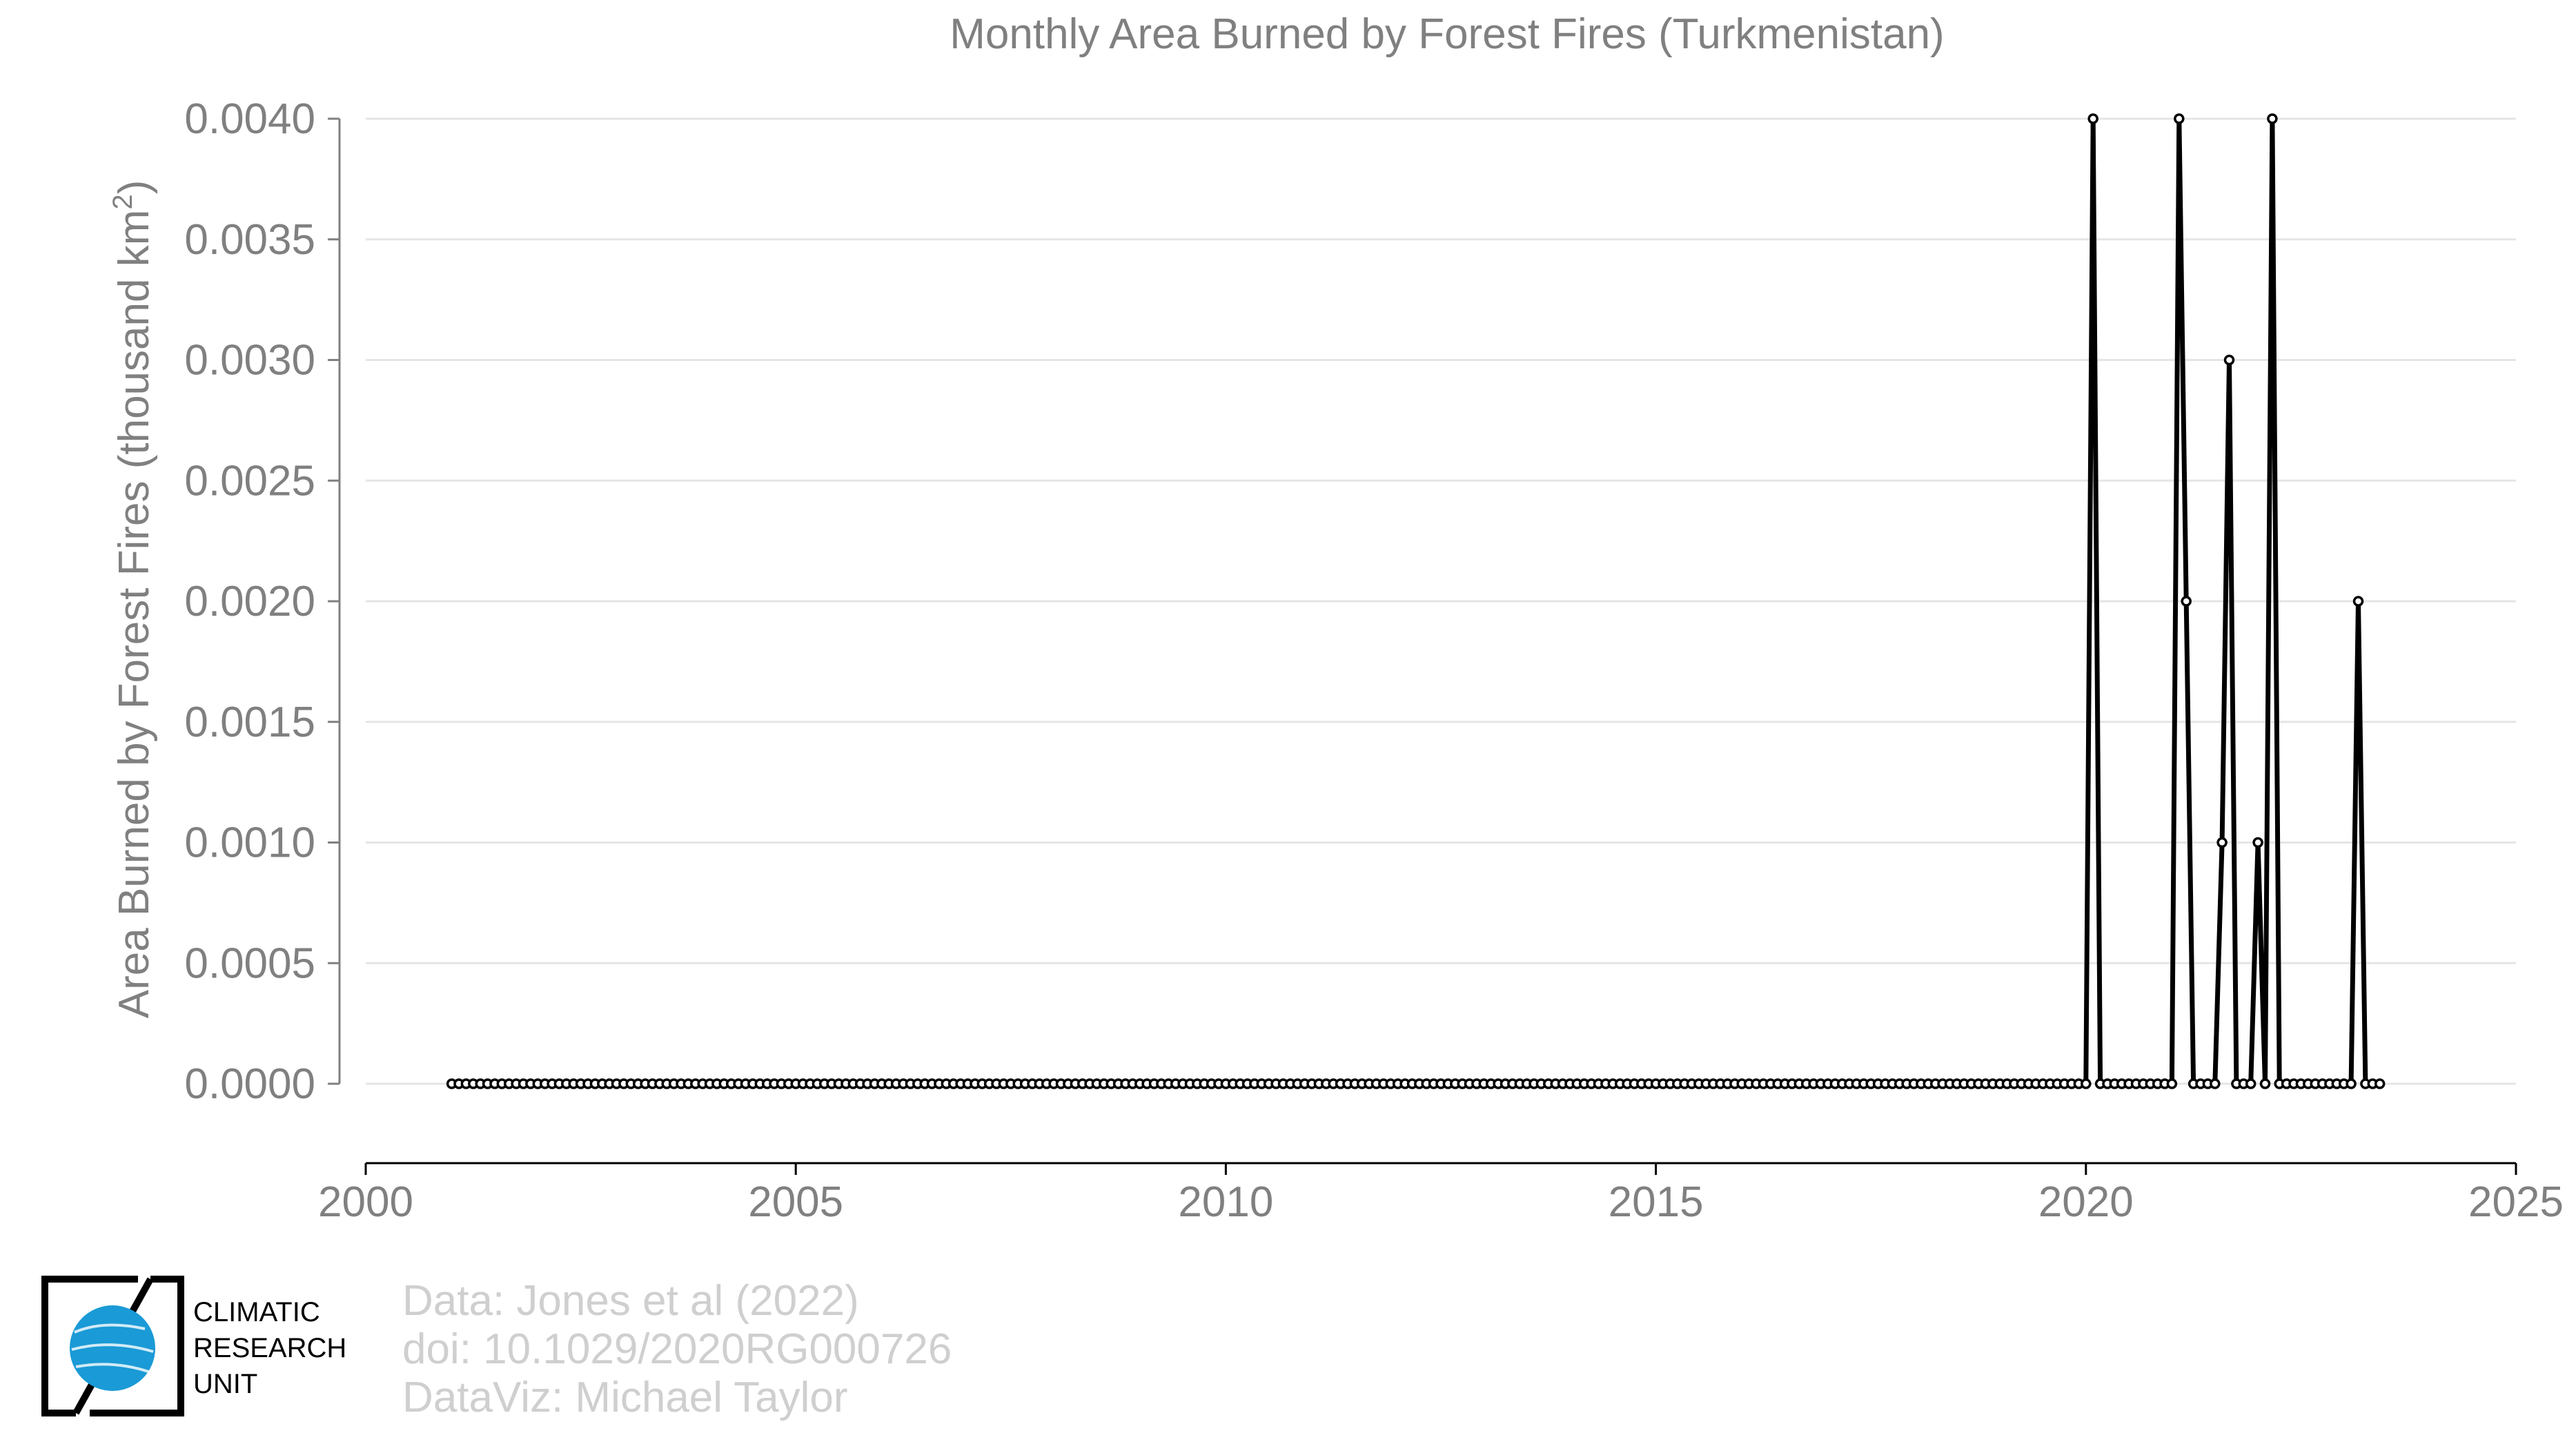 The height and width of the screenshot is (1451, 2576). Describe the element at coordinates (1441, 1194) in the screenshot. I see `x-axis: 2000 2005 2010 2015 2020 2025` at that location.